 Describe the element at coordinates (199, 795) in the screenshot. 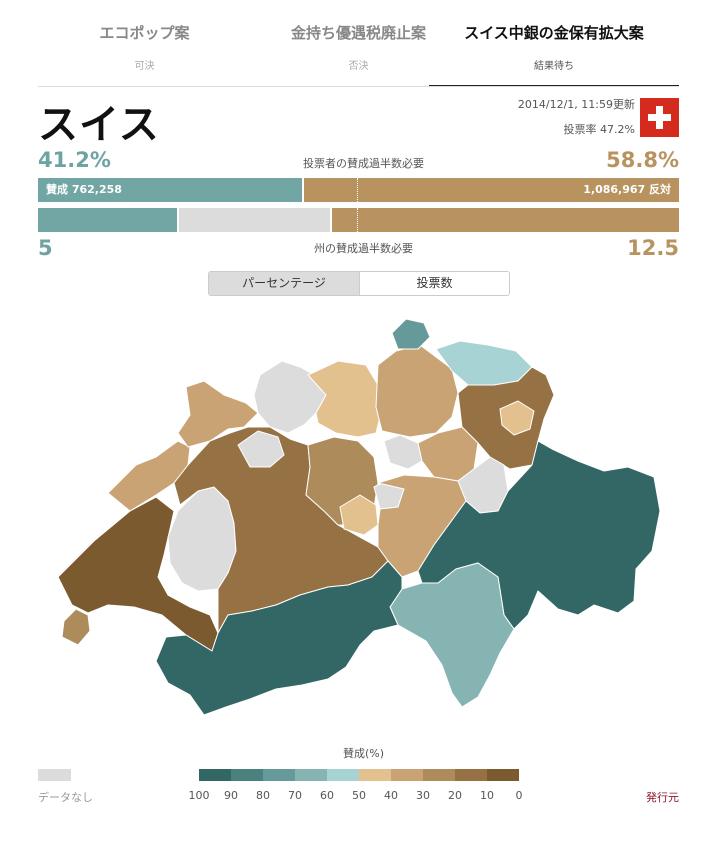

I see `scale-tick: 100` at that location.